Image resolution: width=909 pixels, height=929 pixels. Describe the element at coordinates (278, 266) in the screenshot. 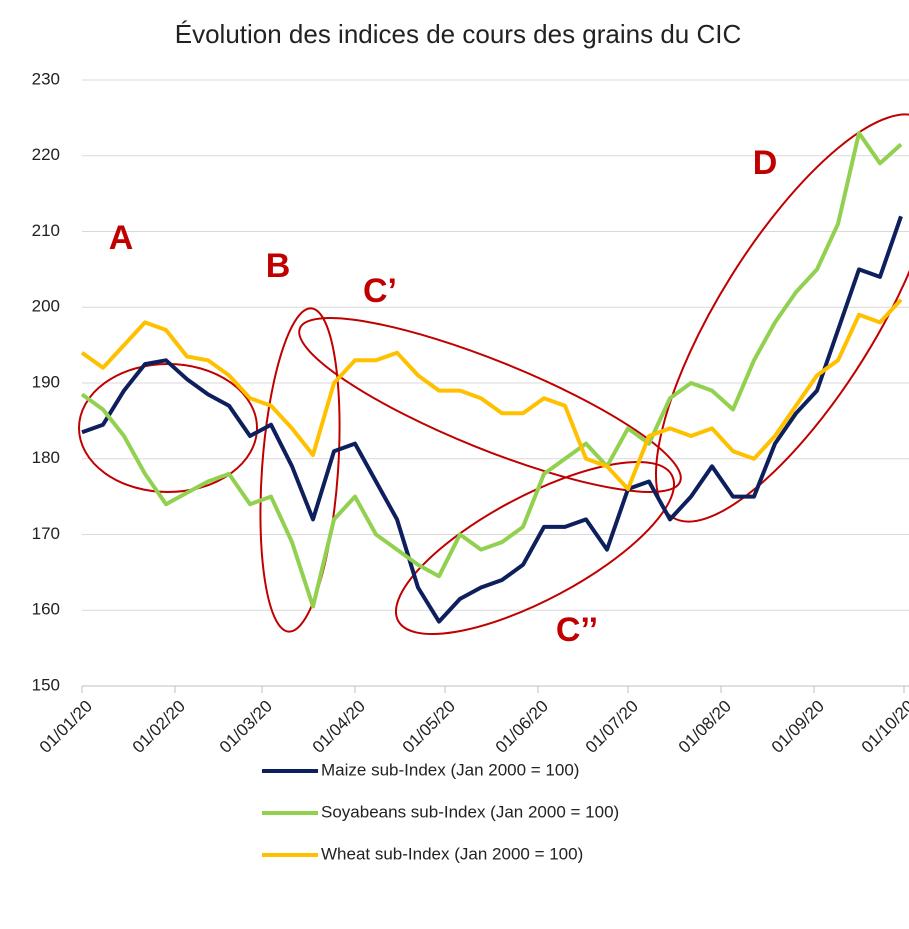

I see `annotation-label: B` at that location.